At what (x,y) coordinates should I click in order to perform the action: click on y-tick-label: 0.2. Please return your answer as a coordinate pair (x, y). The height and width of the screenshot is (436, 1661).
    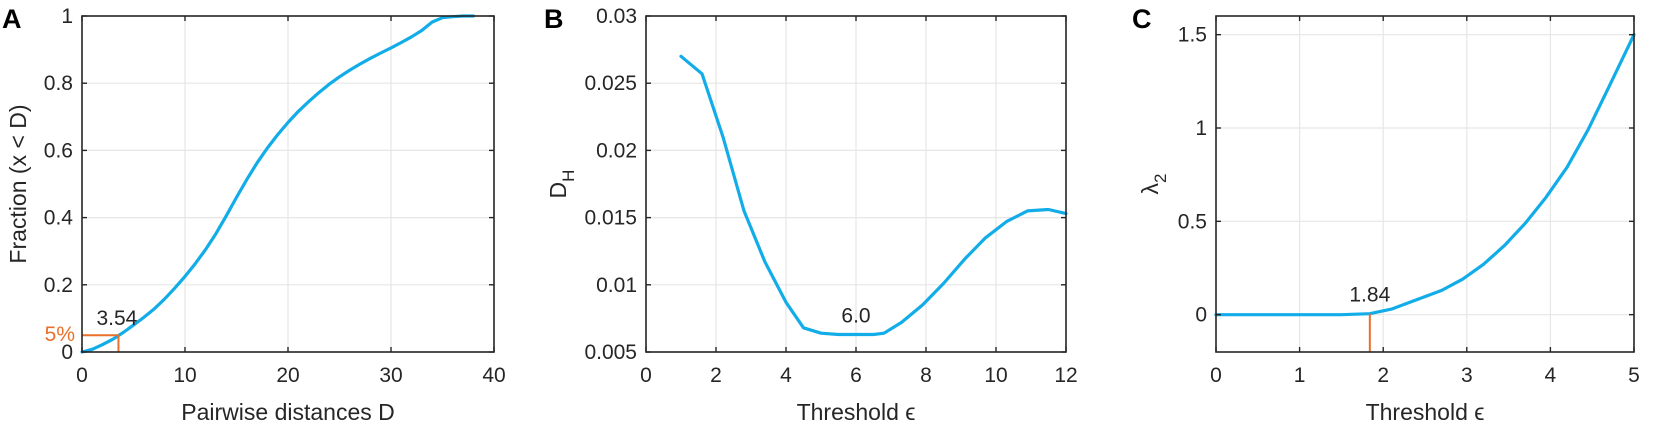
    Looking at the image, I should click on (58, 285).